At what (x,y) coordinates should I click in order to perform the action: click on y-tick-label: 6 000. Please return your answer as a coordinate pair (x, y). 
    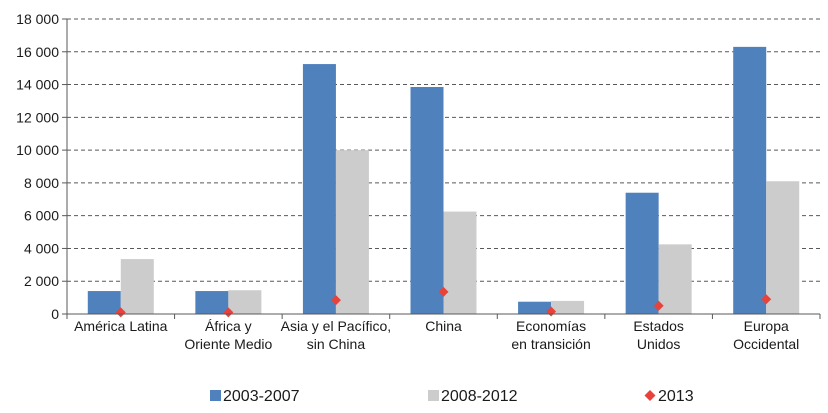
    Looking at the image, I should click on (41, 216).